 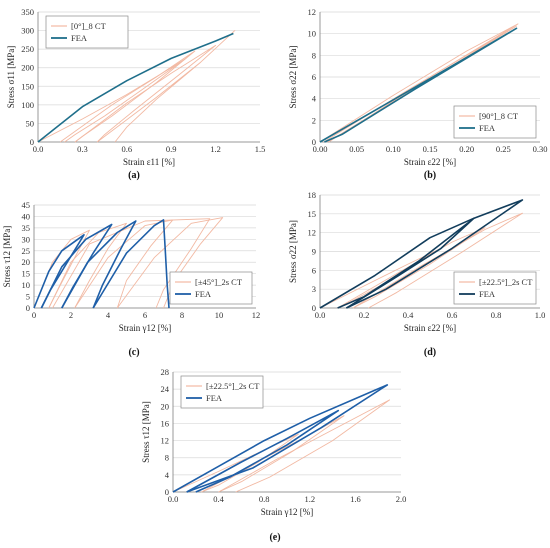 What do you see at coordinates (499, 116) in the screenshot?
I see `legend-entry: [90°]_8 CT` at bounding box center [499, 116].